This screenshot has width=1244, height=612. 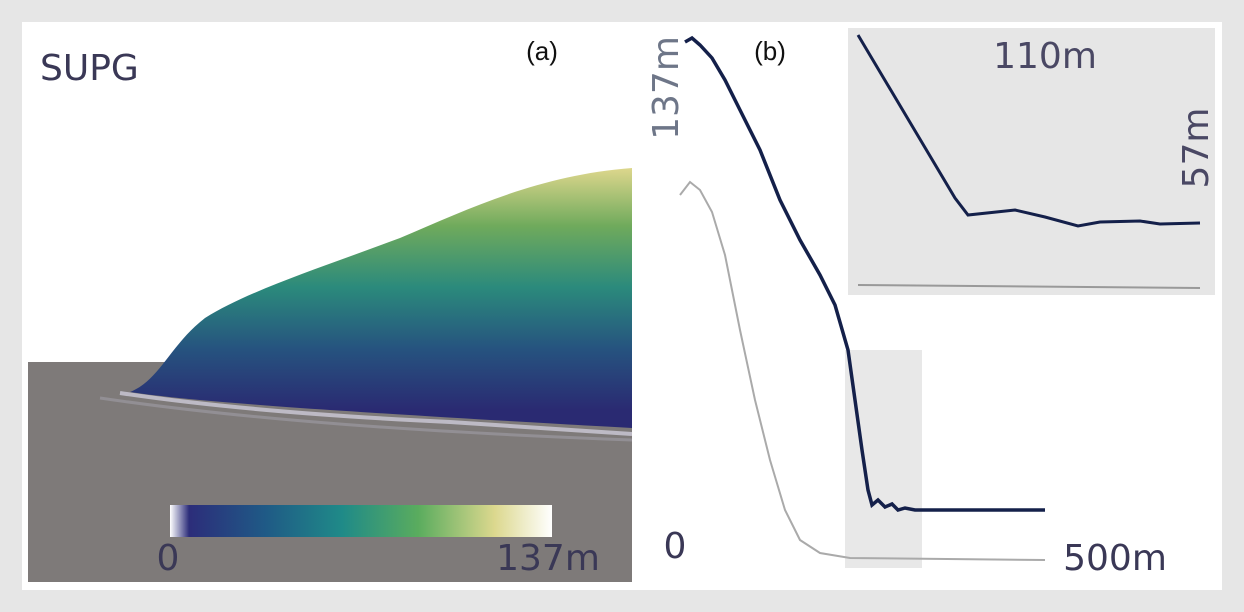 What do you see at coordinates (770, 51) in the screenshot?
I see `panel-label: (b)` at bounding box center [770, 51].